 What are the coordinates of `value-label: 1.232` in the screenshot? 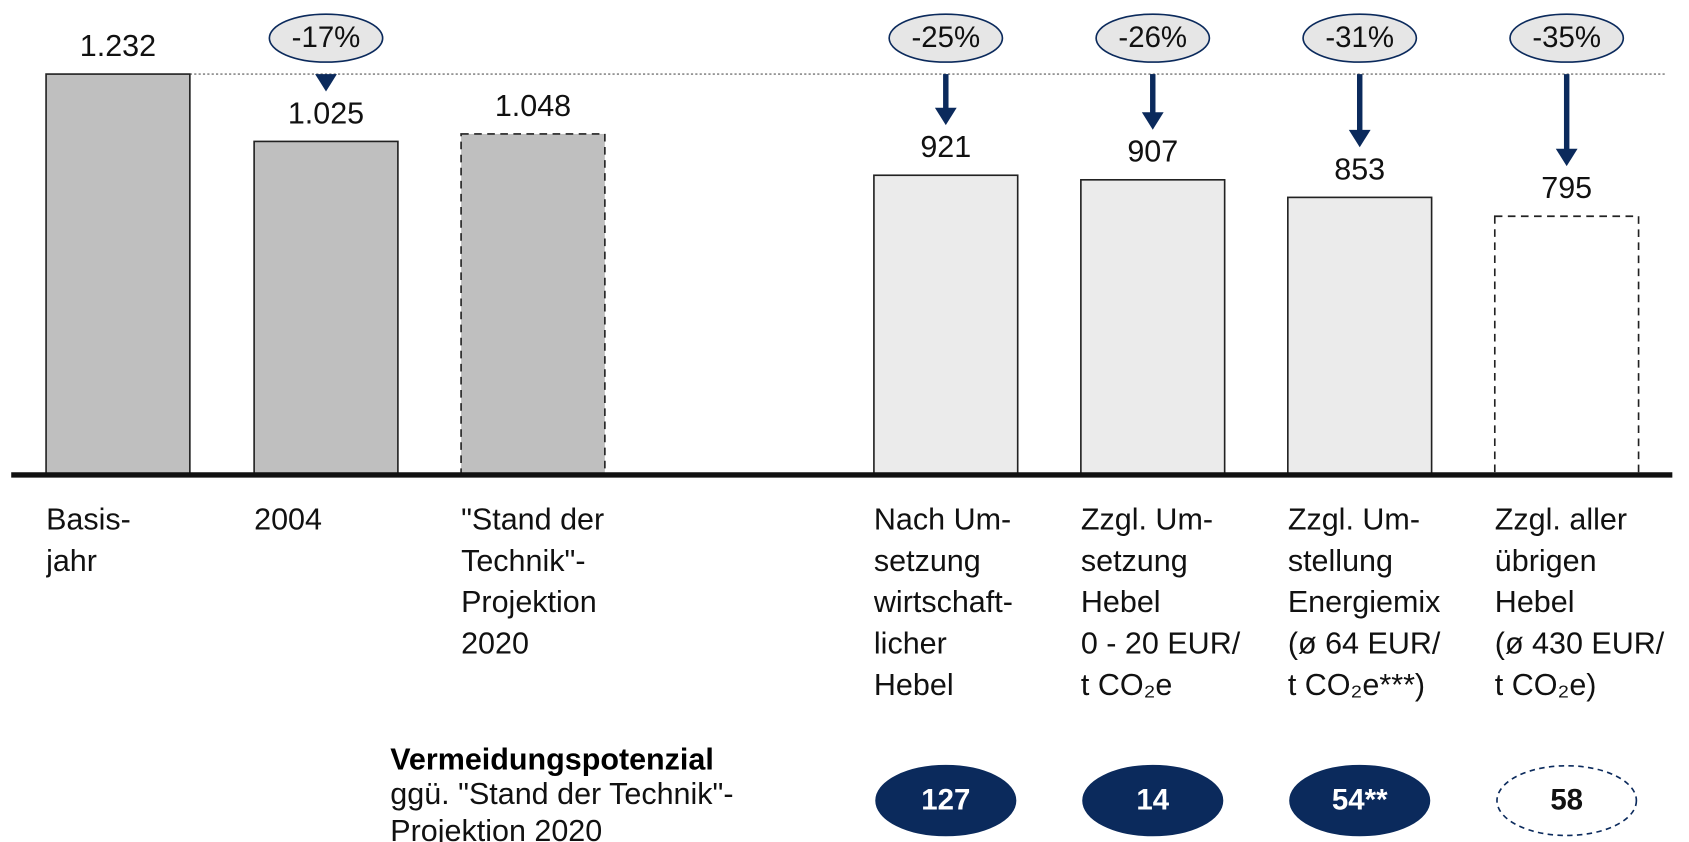 It's located at (118, 46).